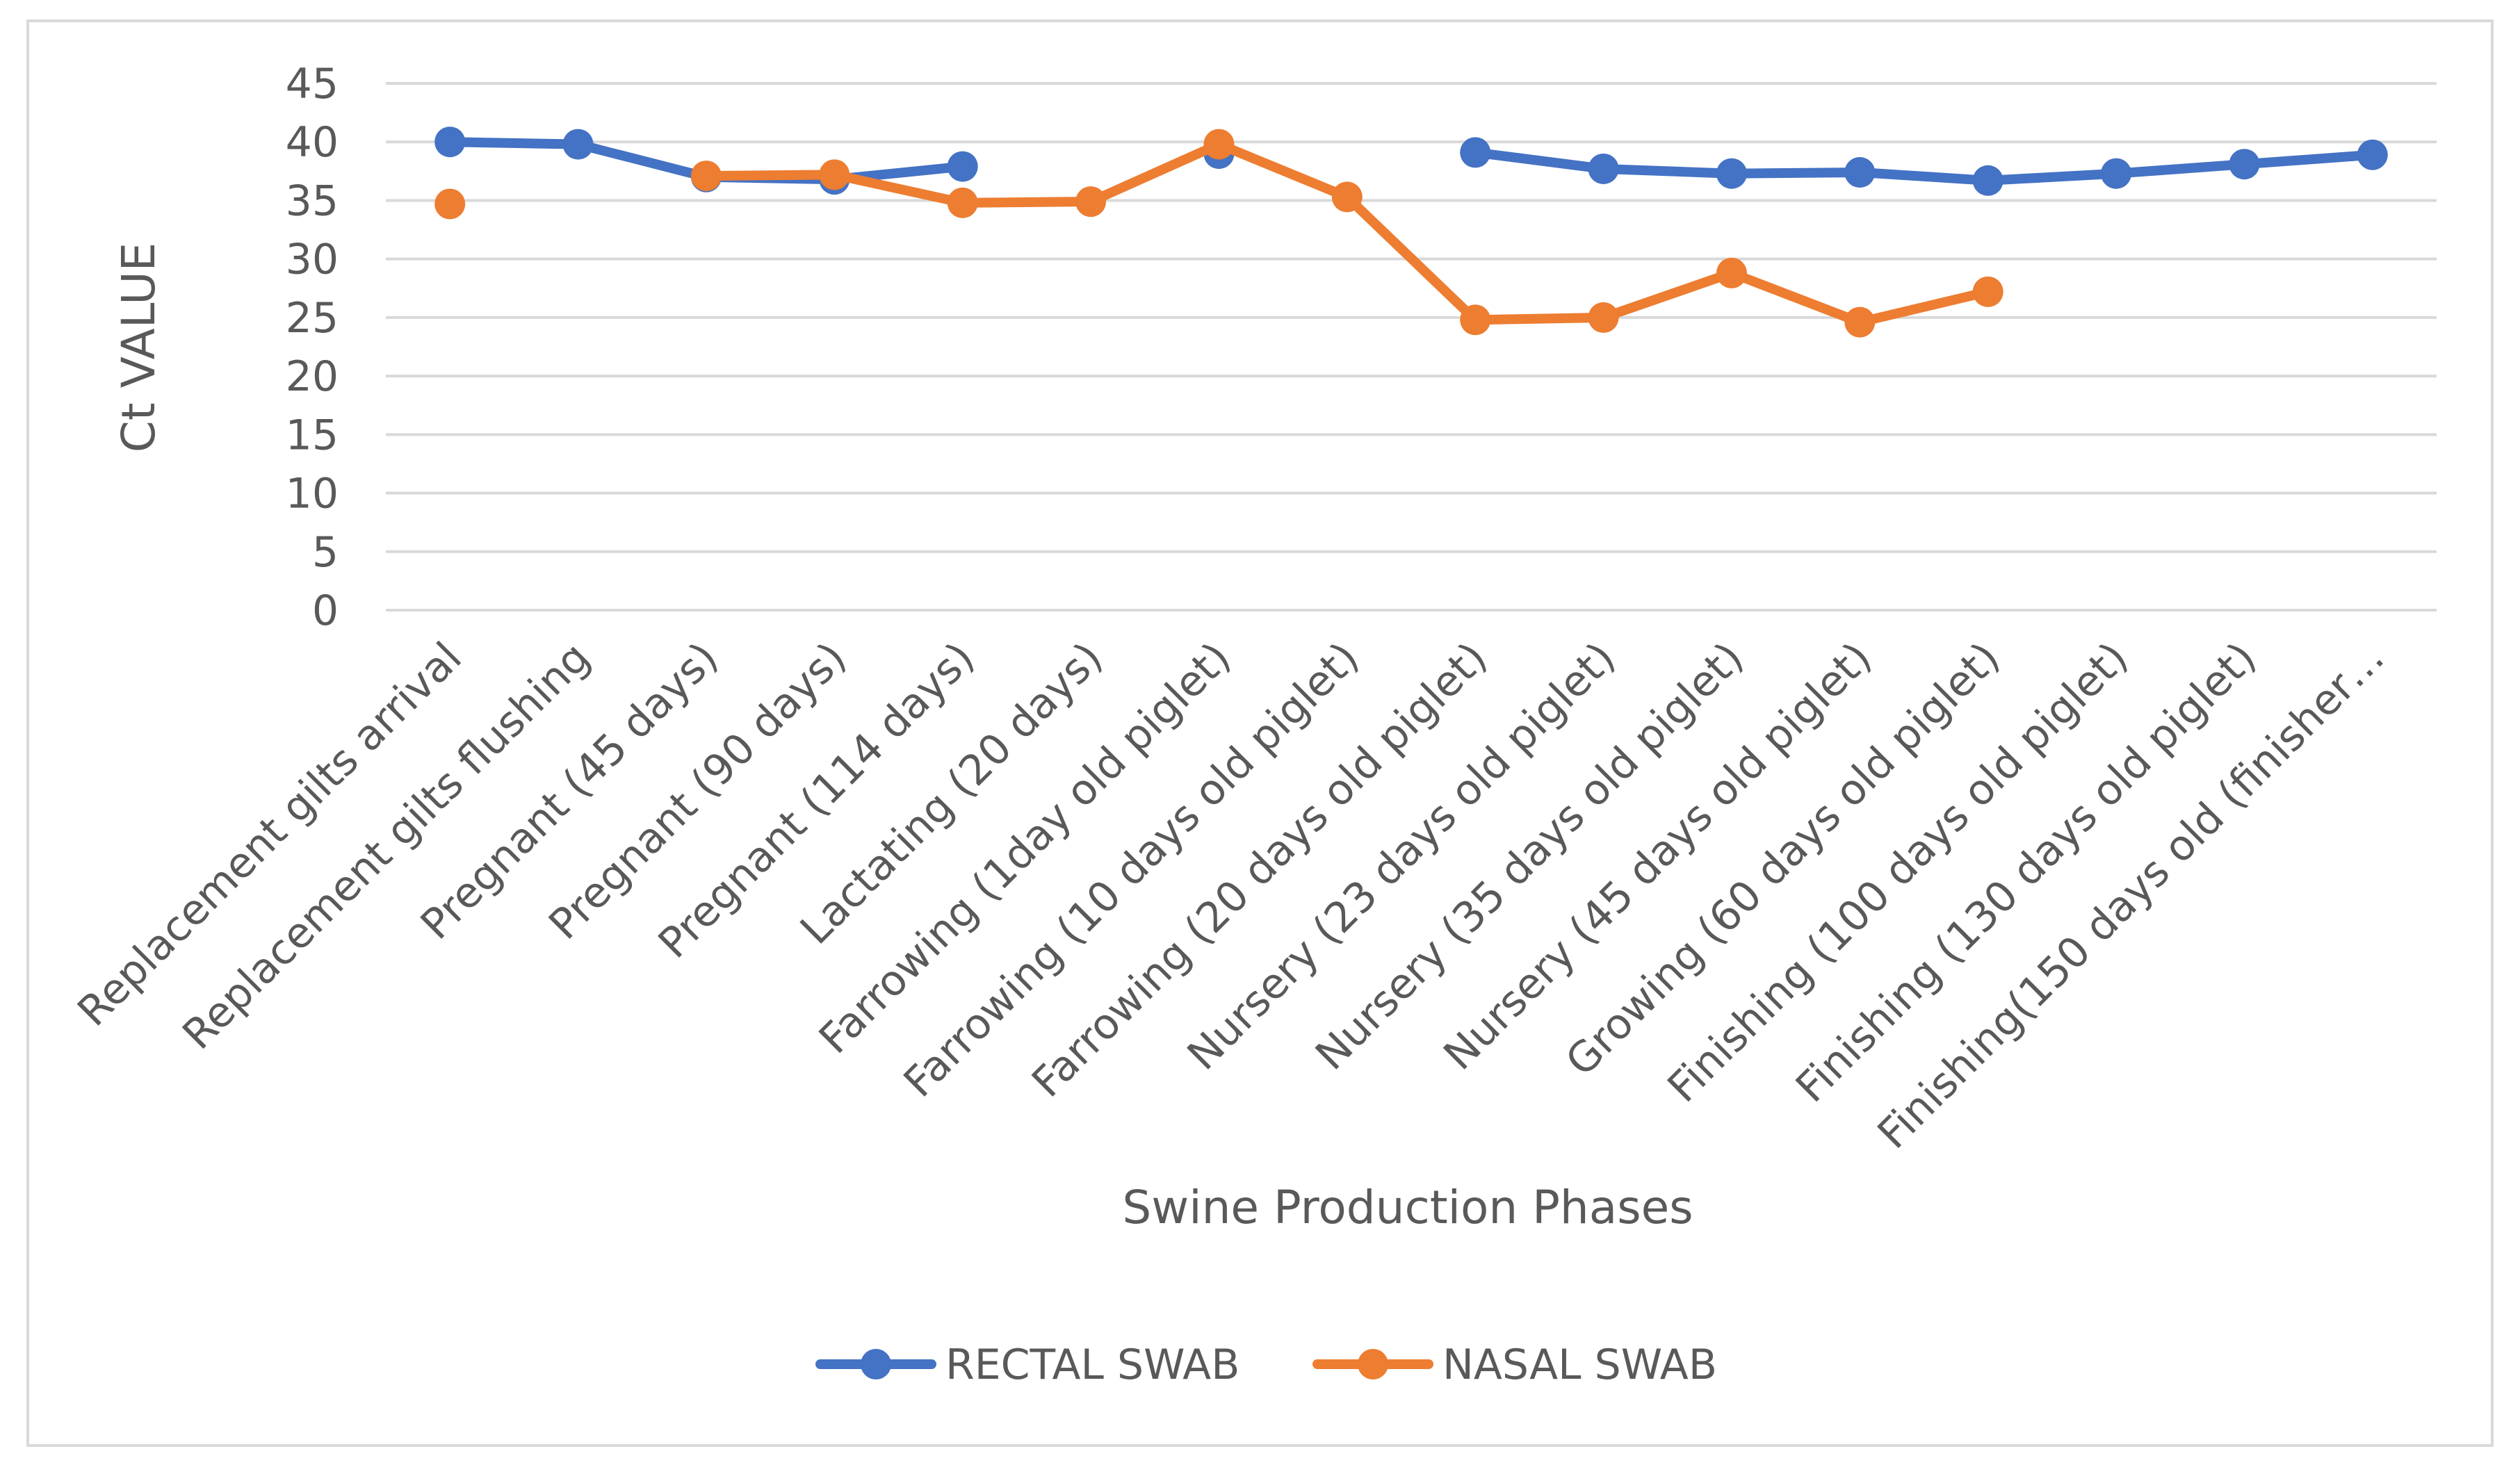 Image resolution: width=2520 pixels, height=1474 pixels. What do you see at coordinates (1266, 1365) in the screenshot?
I see `legend: RECTAL SWAB NASAL SWAB` at bounding box center [1266, 1365].